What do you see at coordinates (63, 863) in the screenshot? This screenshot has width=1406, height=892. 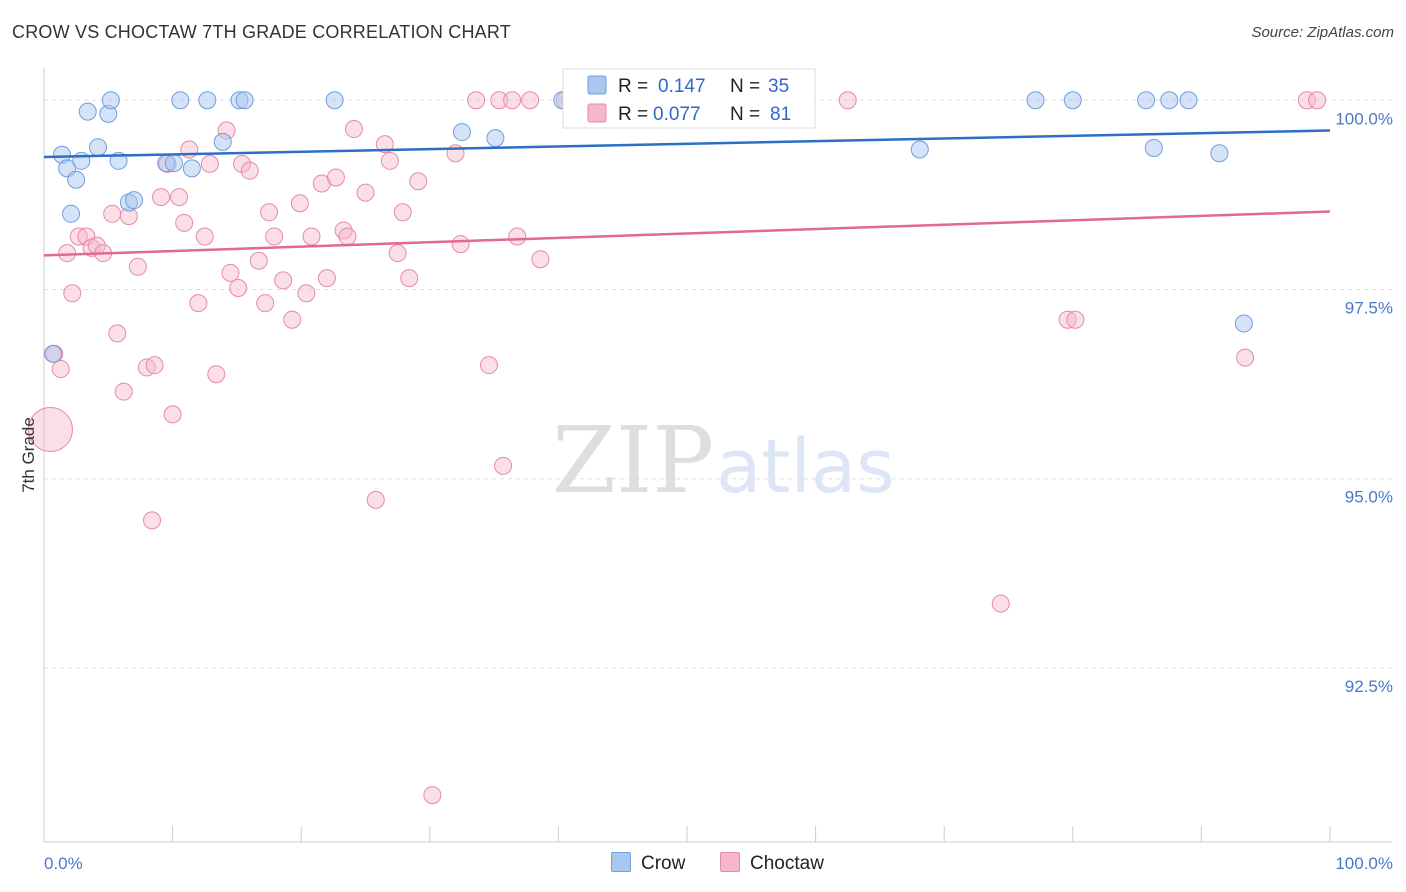 I see `x-tick-label-left: 0.0%` at bounding box center [63, 863].